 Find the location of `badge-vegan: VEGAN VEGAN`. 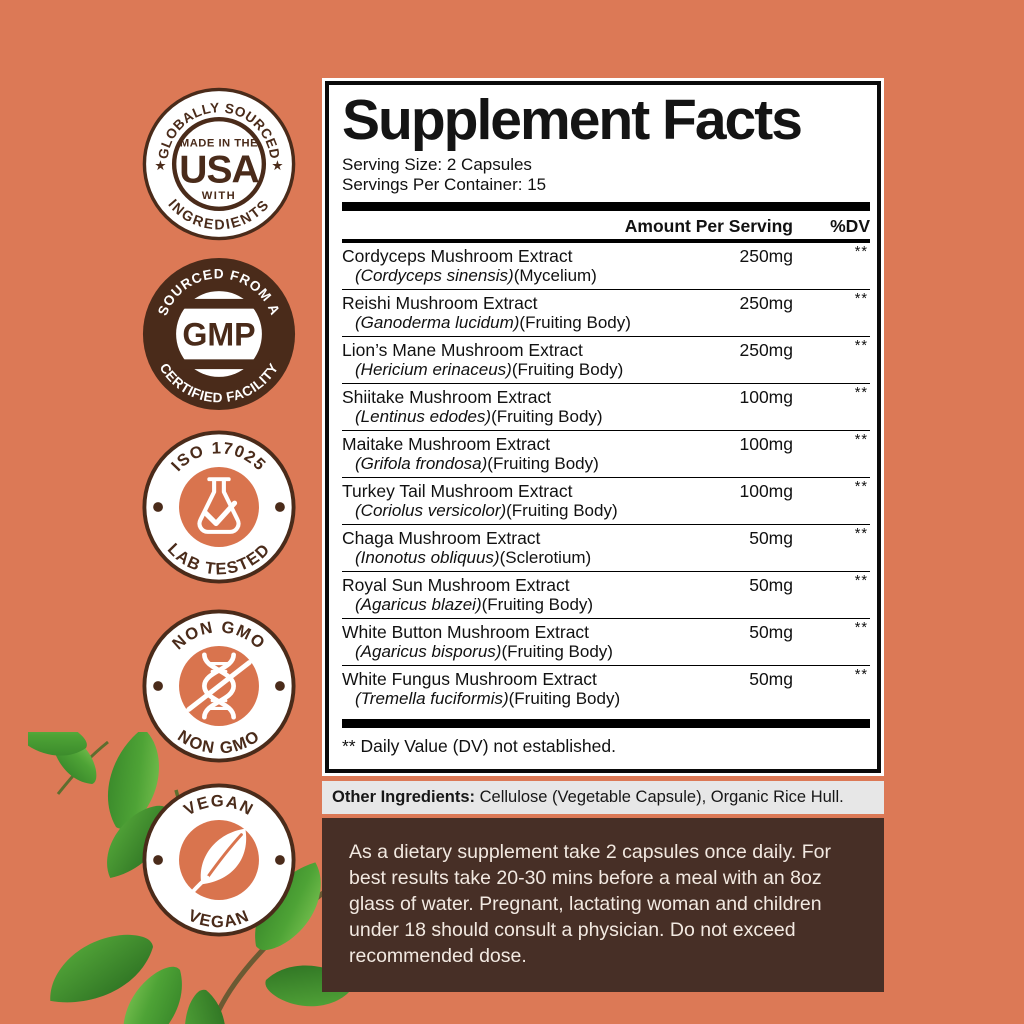

badge-vegan: VEGAN VEGAN is located at coordinates (219, 860).